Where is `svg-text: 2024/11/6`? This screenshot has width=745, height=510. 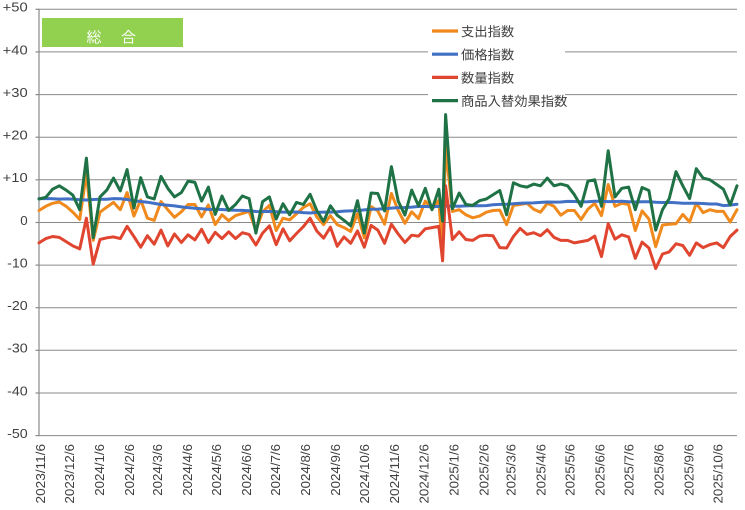 svg-text: 2024/11/6 is located at coordinates (394, 474).